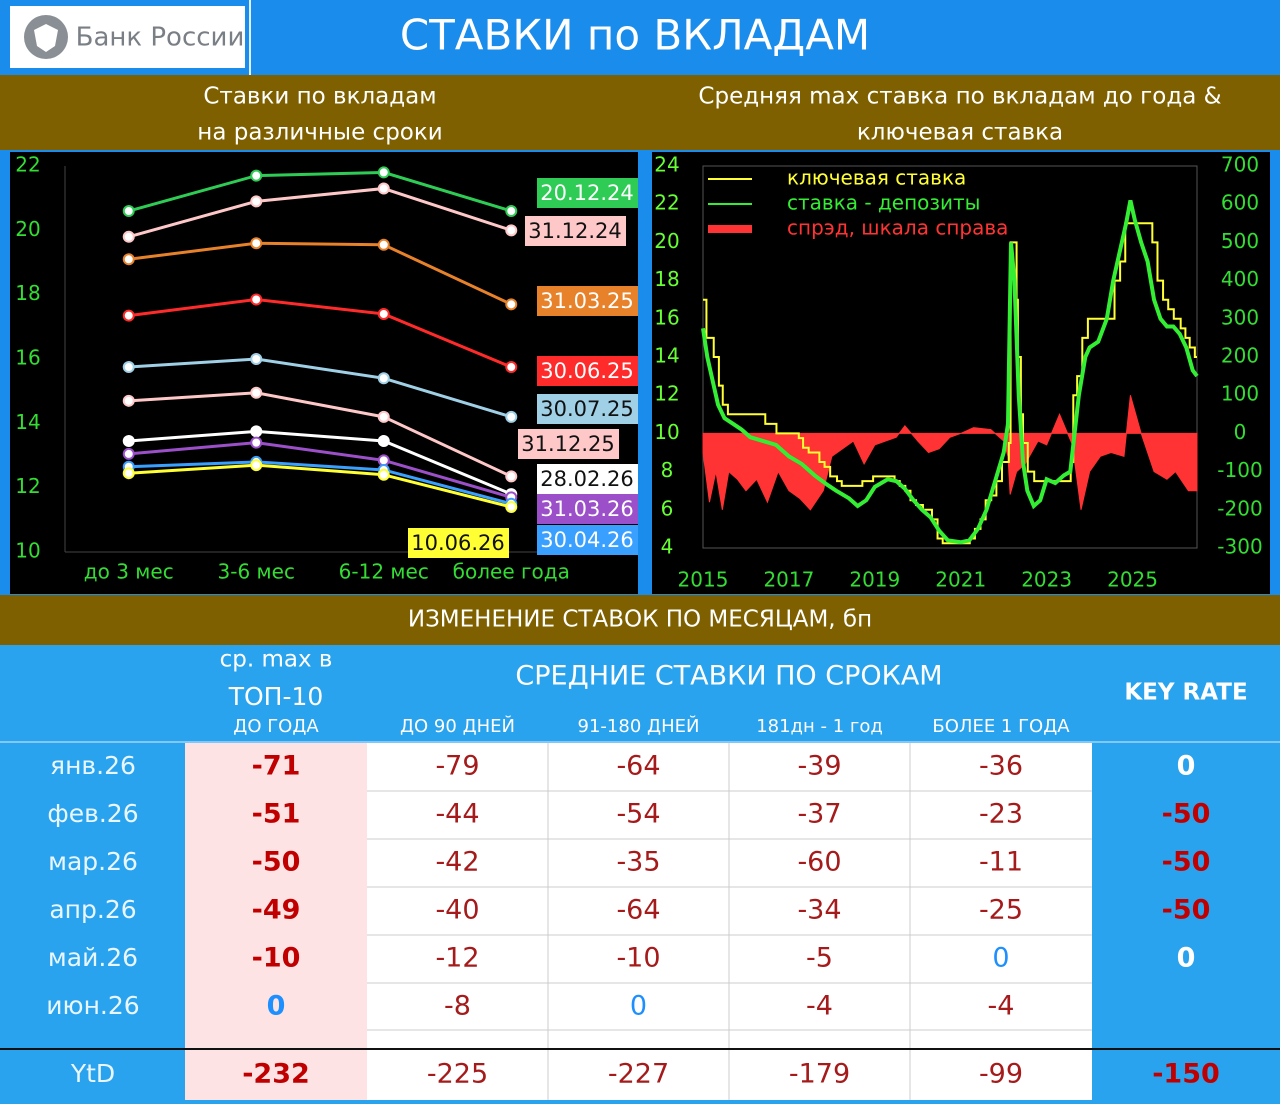  I want to click on series-label: 31.03.26, so click(587, 509).